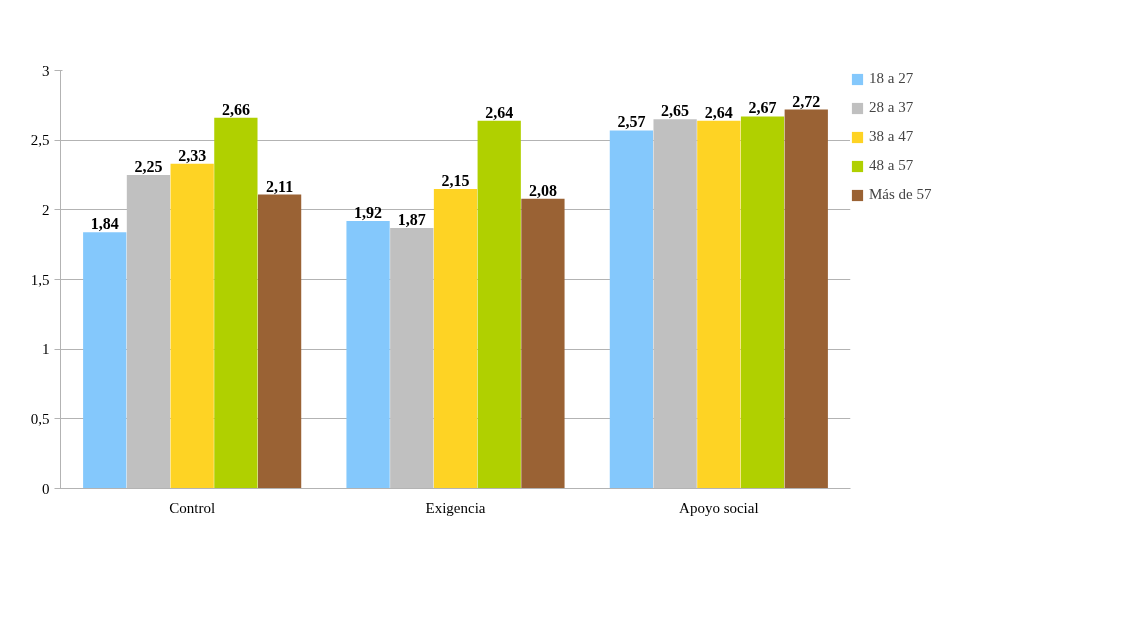  What do you see at coordinates (40, 418) in the screenshot?
I see `y-tick-label: 0,5` at bounding box center [40, 418].